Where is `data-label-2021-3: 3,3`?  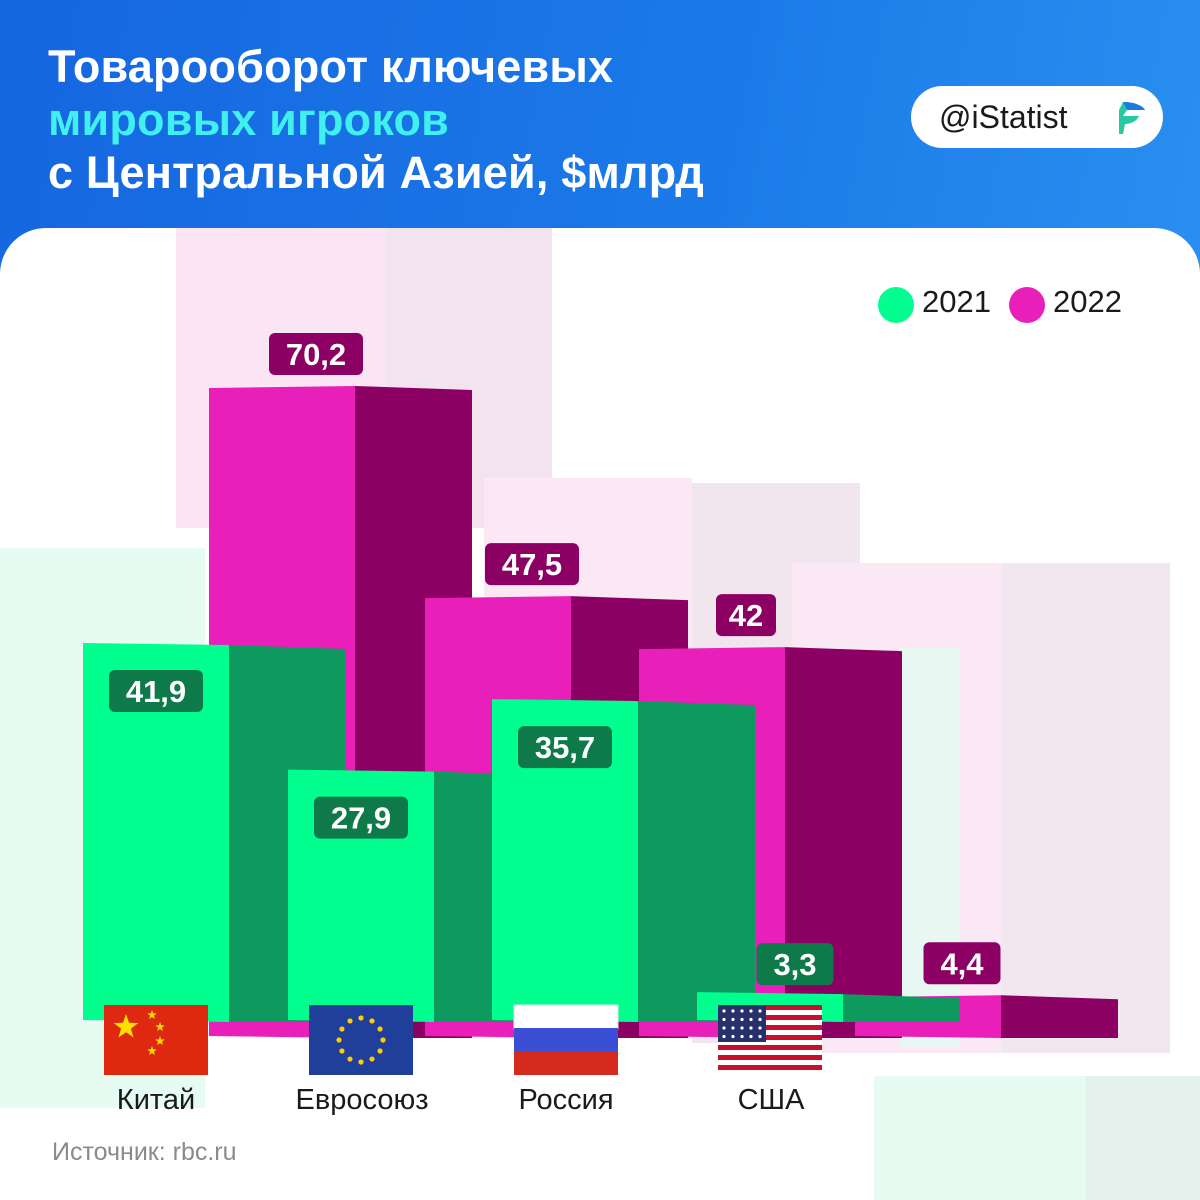 data-label-2021-3: 3,3 is located at coordinates (795, 964).